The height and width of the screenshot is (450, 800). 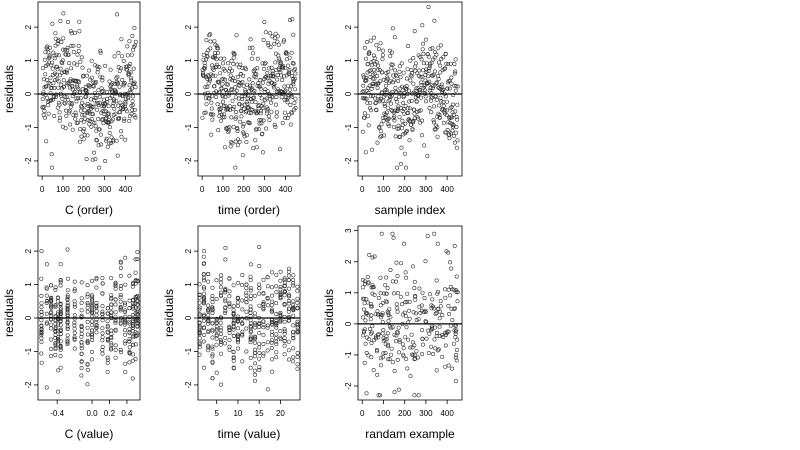 What do you see at coordinates (89, 313) in the screenshot?
I see `plot-frame` at bounding box center [89, 313].